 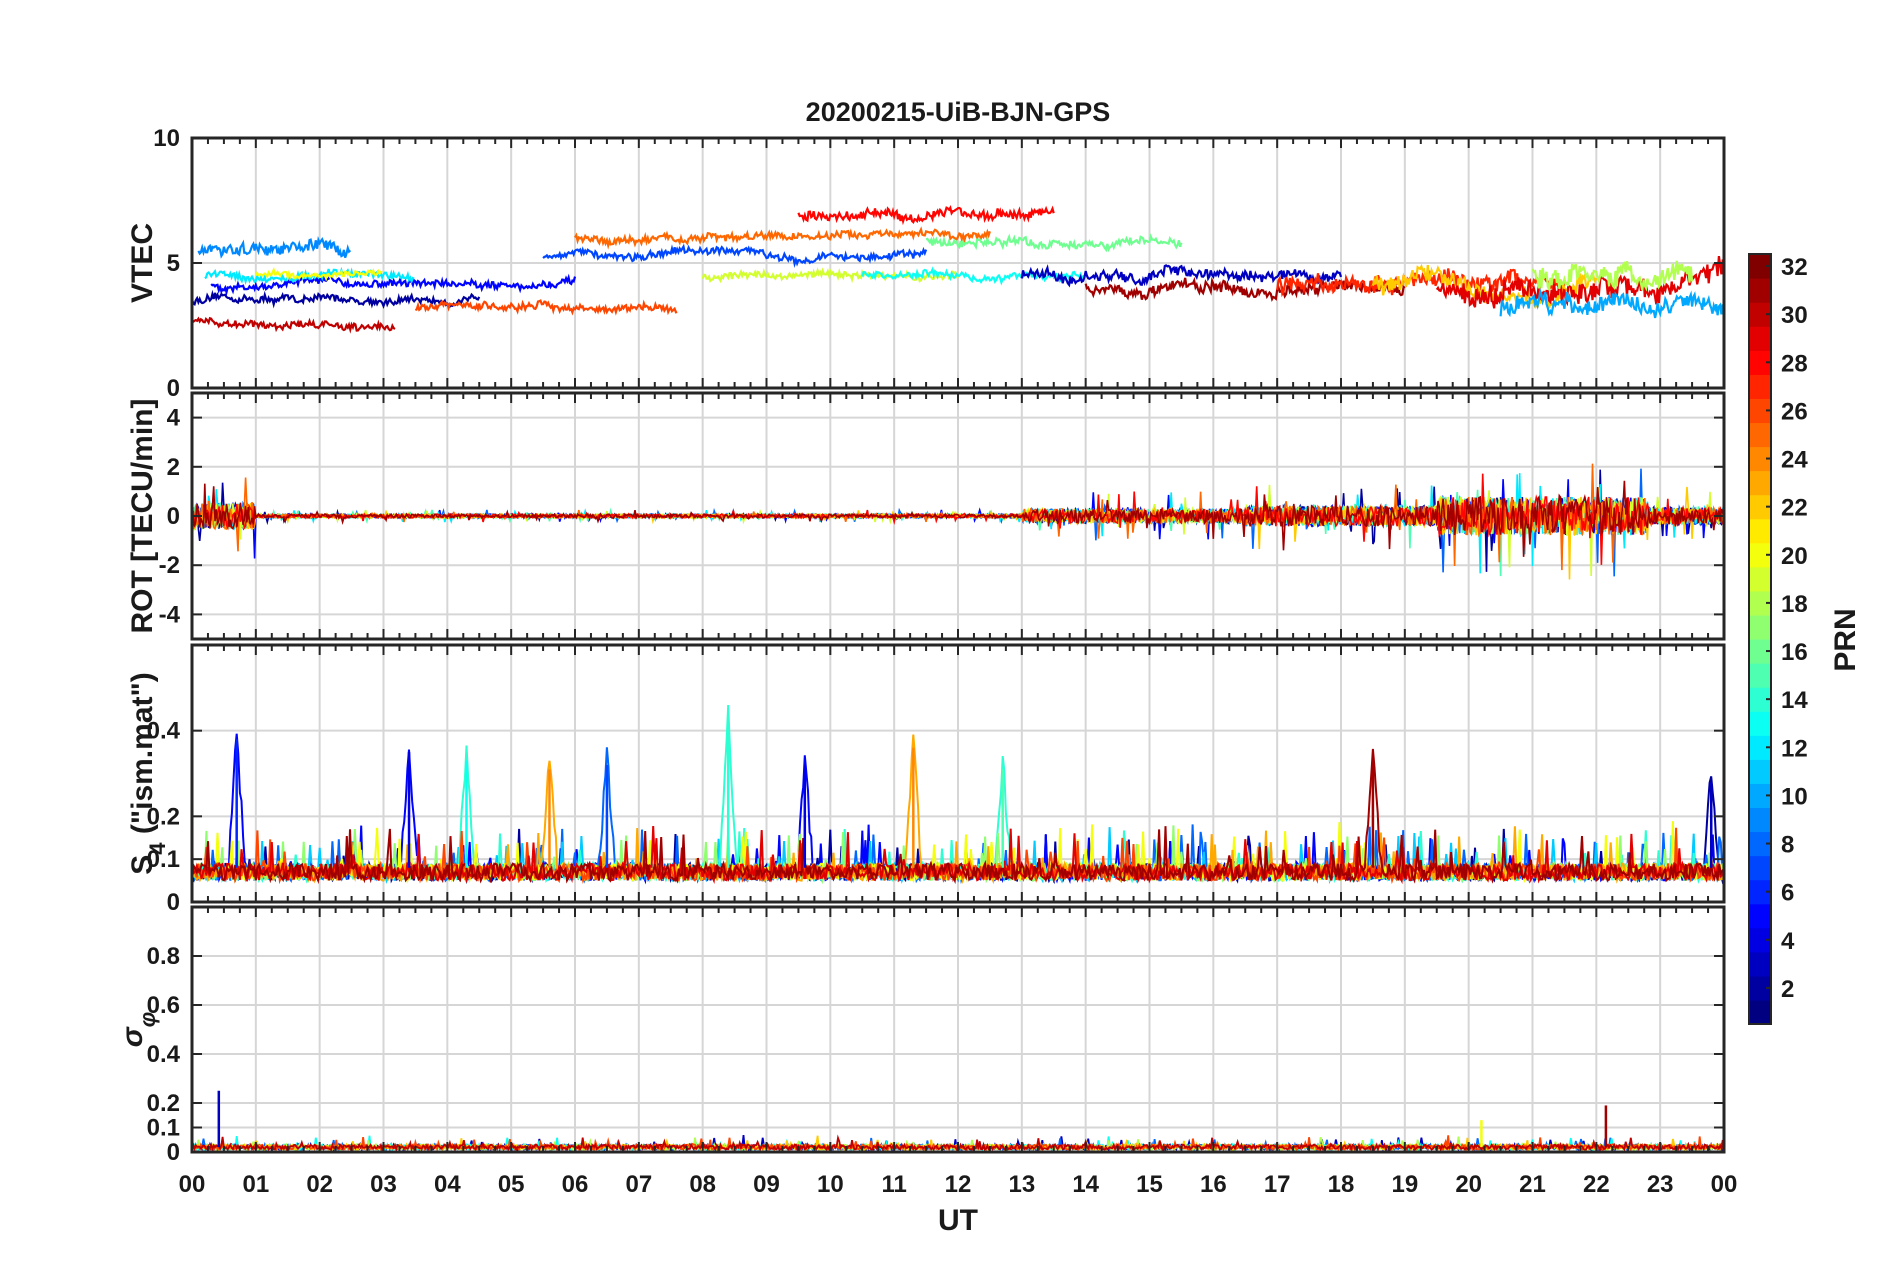 What do you see at coordinates (702, 1184) in the screenshot?
I see `x-tick-label: 08` at bounding box center [702, 1184].